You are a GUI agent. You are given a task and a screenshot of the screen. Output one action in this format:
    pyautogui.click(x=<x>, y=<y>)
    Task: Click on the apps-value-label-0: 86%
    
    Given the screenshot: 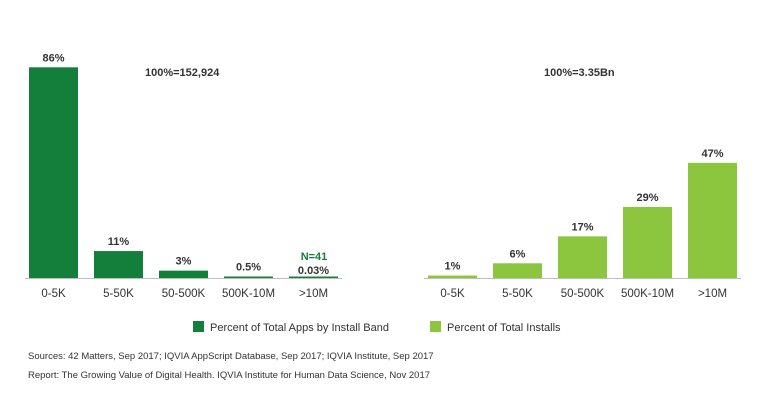 What is the action you would take?
    pyautogui.click(x=53, y=58)
    